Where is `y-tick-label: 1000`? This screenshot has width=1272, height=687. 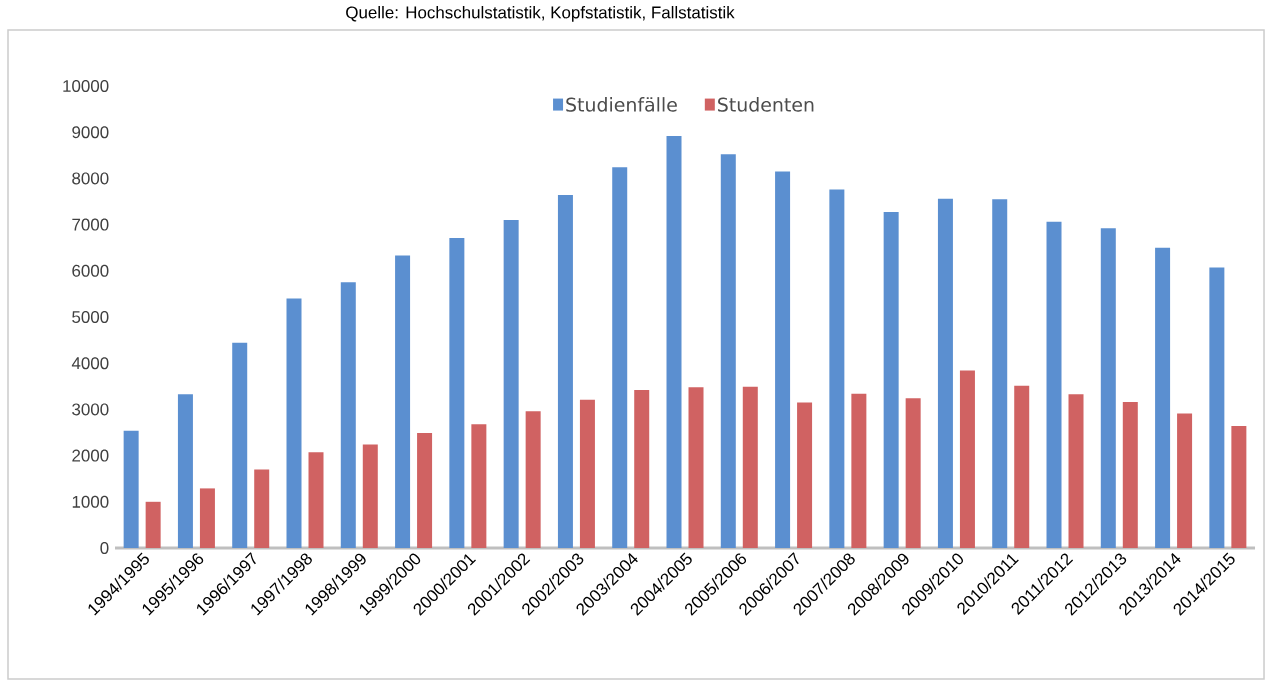
y-tick-label: 1000 is located at coordinates (90, 501).